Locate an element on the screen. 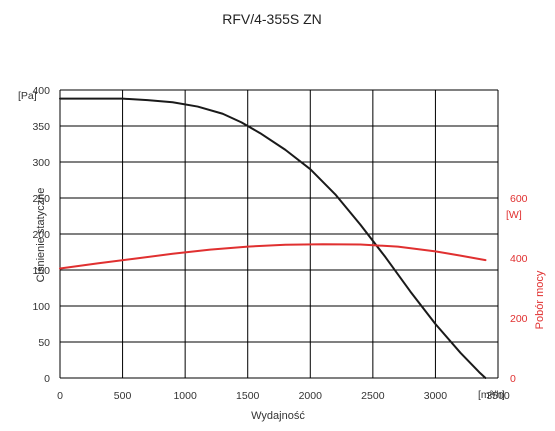 The height and width of the screenshot is (431, 555). x-tick-label: 0 is located at coordinates (60, 396).